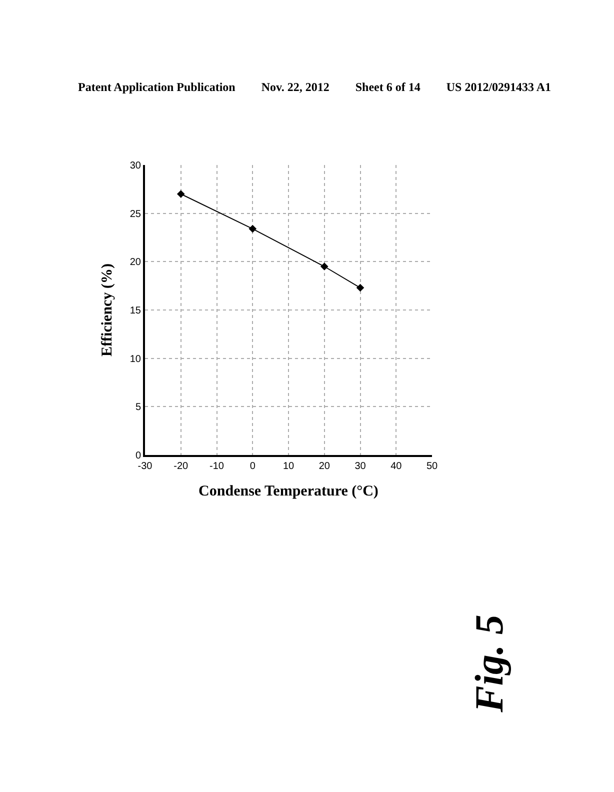  I want to click on x-tick-label: 40, so click(396, 466).